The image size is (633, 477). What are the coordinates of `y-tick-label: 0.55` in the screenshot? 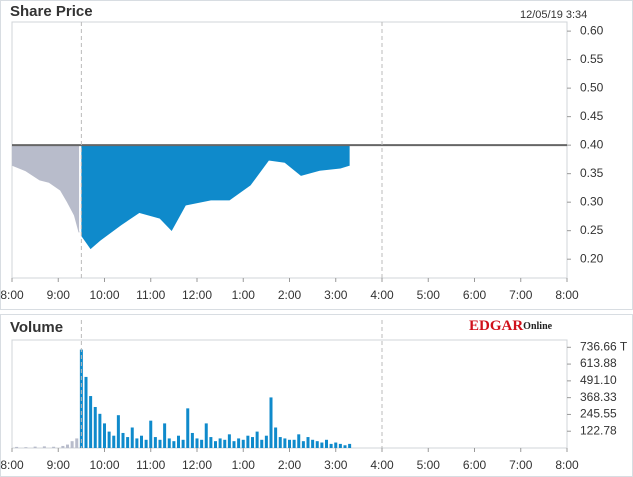 It's located at (592, 59).